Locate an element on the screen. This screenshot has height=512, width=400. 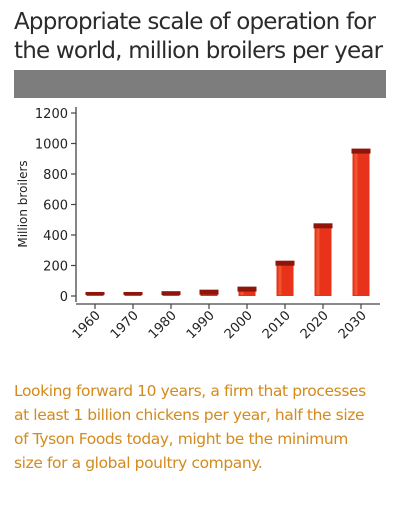
bar-1970 is located at coordinates (133, 293).